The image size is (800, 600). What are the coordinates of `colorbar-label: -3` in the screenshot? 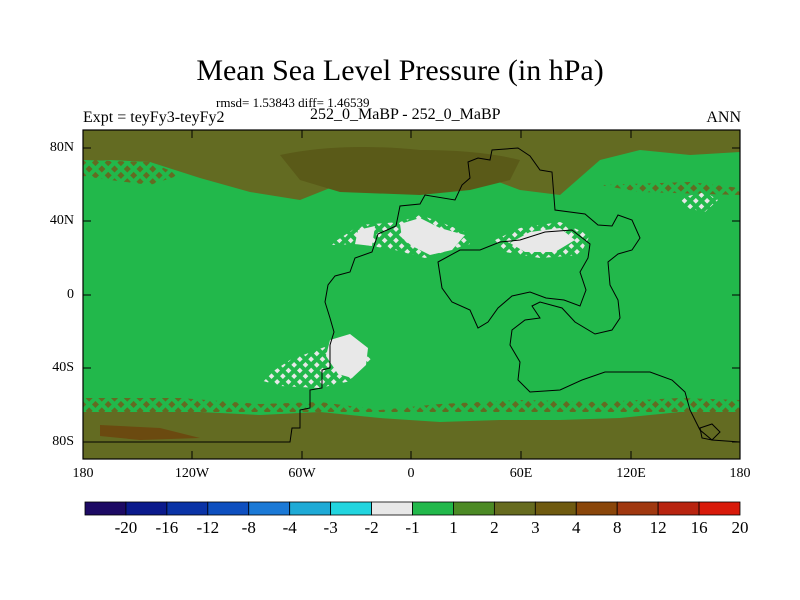 It's located at (330, 527).